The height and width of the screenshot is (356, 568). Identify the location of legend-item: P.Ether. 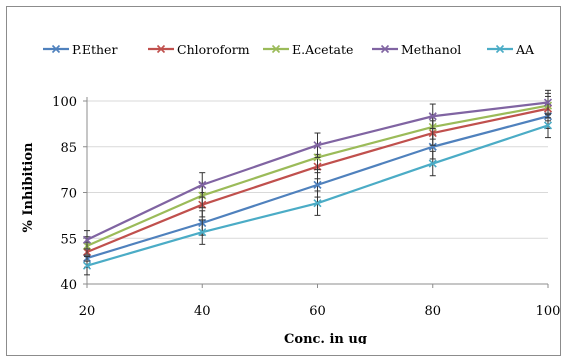
(80, 49).